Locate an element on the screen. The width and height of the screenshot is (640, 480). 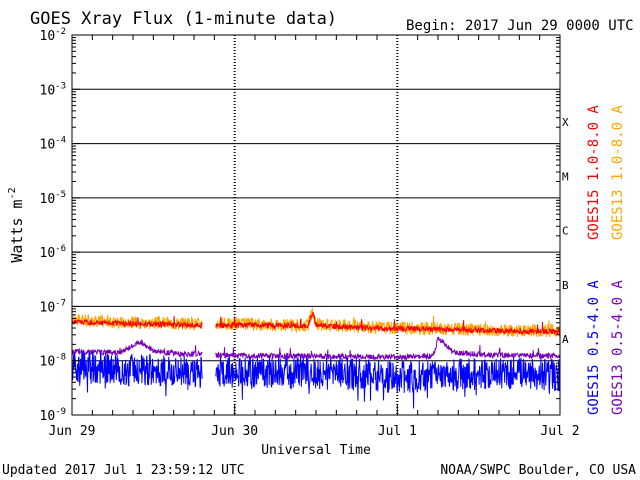
begin-label: Begin: 2017 Jun 29 0000 UTC is located at coordinates (520, 26).